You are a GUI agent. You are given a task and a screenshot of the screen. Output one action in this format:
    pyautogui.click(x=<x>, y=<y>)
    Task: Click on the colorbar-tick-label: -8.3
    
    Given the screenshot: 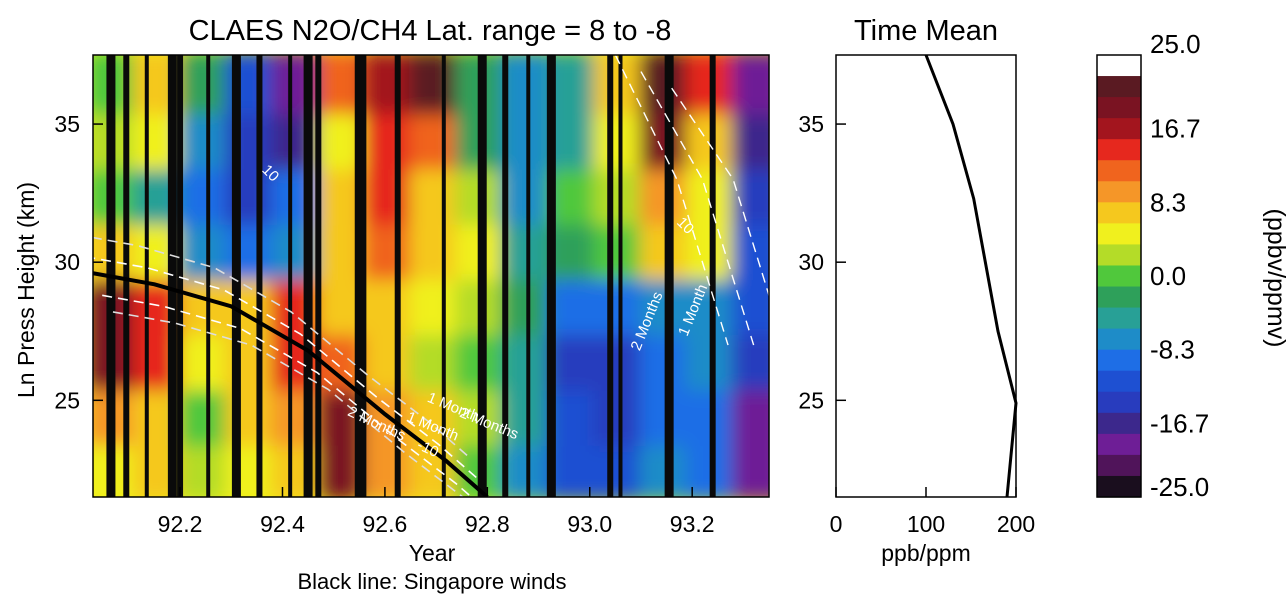 What is the action you would take?
    pyautogui.click(x=1172, y=349)
    